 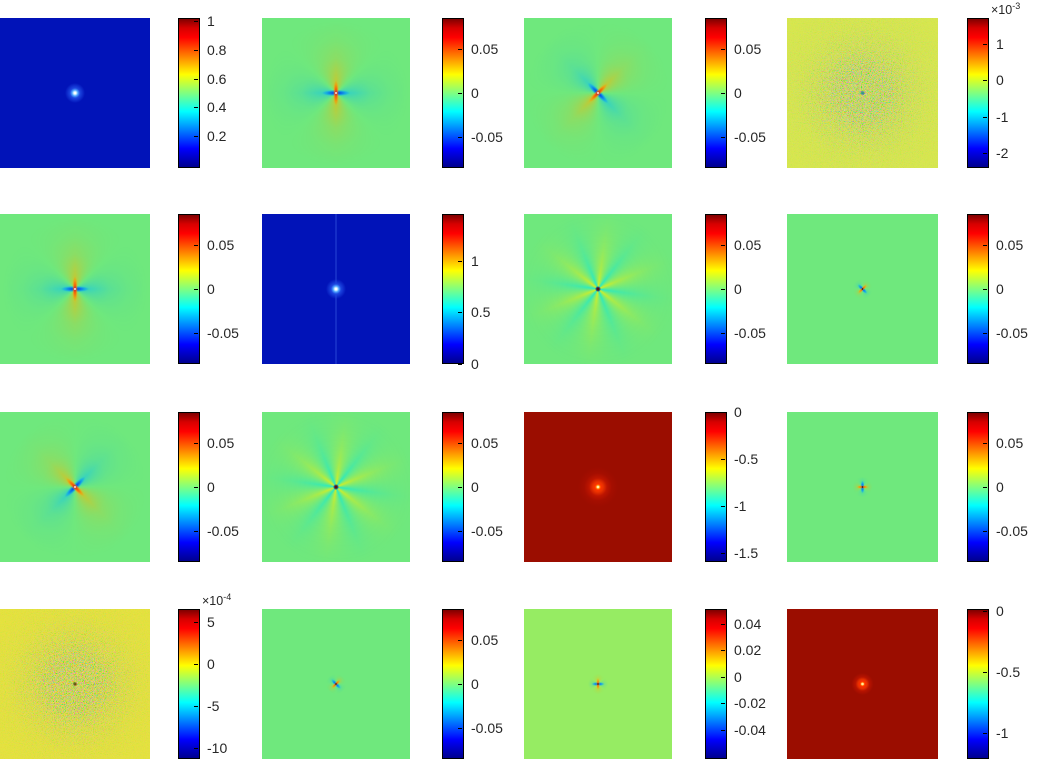 I want to click on colorbar-r1c4, so click(x=978, y=93).